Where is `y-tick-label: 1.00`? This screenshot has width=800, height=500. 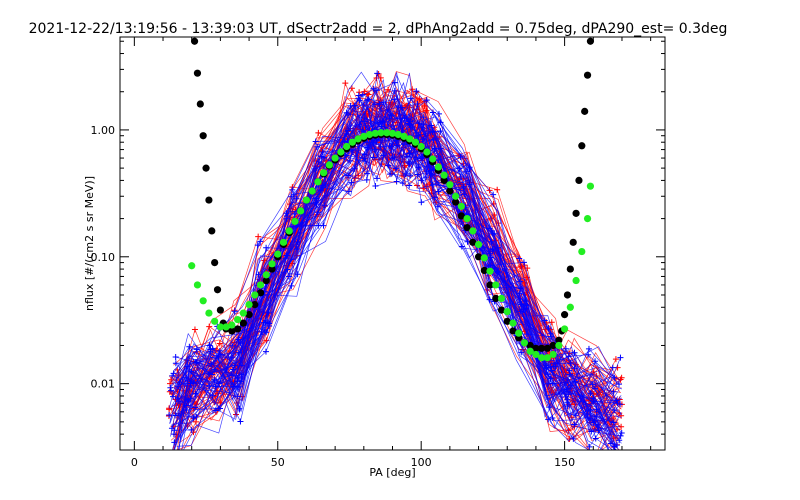
y-tick-label: 1.00 is located at coordinates (103, 130).